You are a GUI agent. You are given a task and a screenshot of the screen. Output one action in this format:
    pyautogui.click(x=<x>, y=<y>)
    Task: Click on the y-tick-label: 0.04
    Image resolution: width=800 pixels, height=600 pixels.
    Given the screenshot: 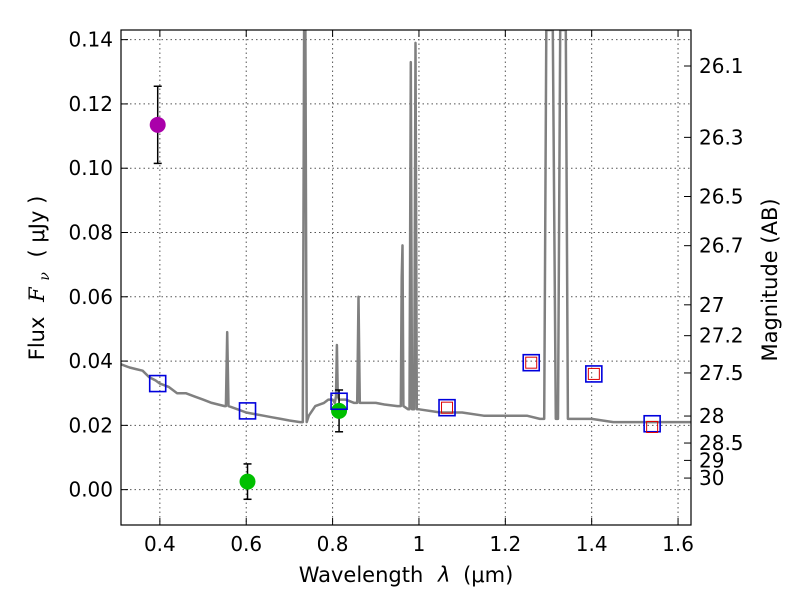 What is the action you would take?
    pyautogui.click(x=90, y=361)
    